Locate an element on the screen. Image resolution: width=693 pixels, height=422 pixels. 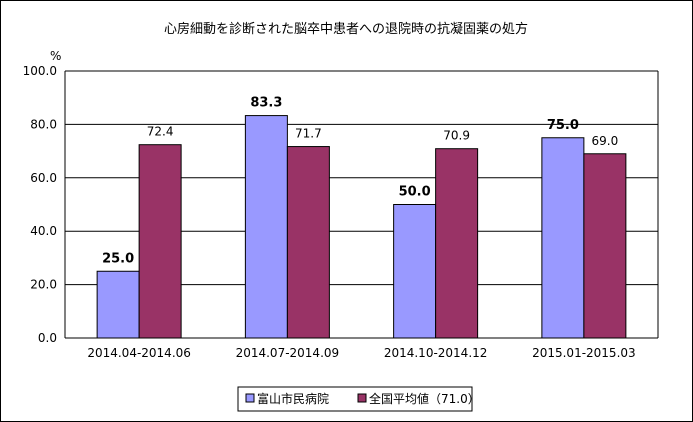
data-label: 50.0 is located at coordinates (415, 192).